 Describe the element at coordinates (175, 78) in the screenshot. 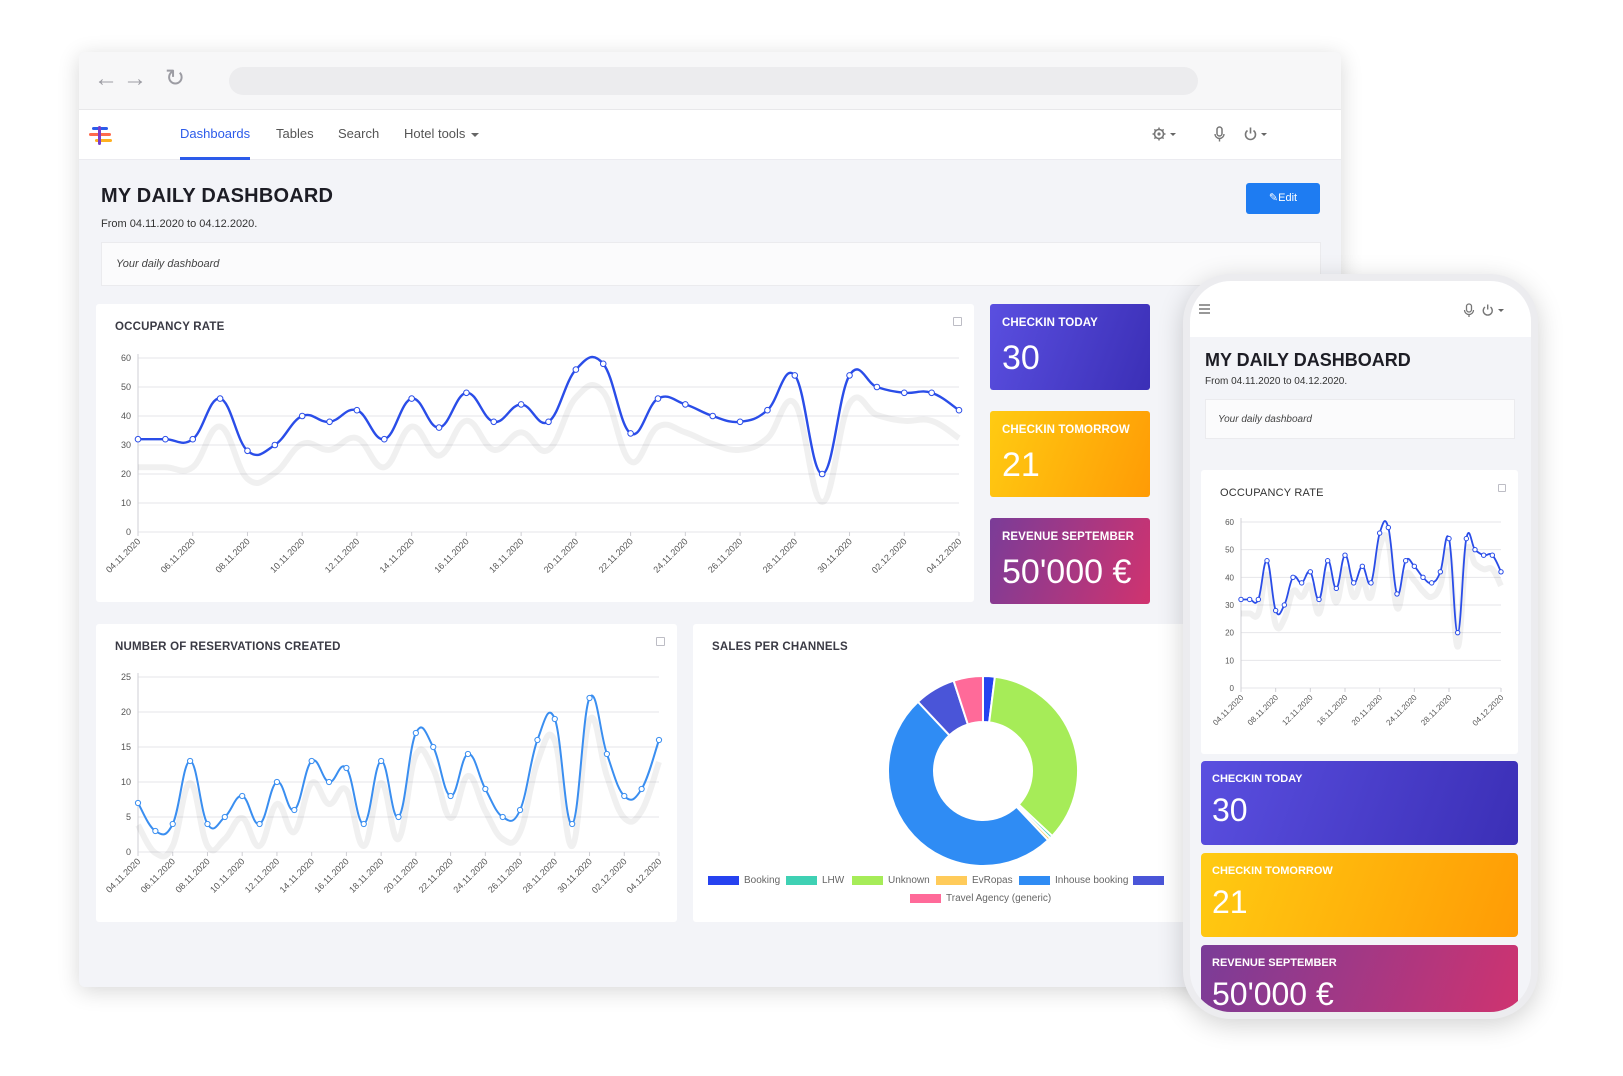

I see `reload-icon: ↻` at that location.